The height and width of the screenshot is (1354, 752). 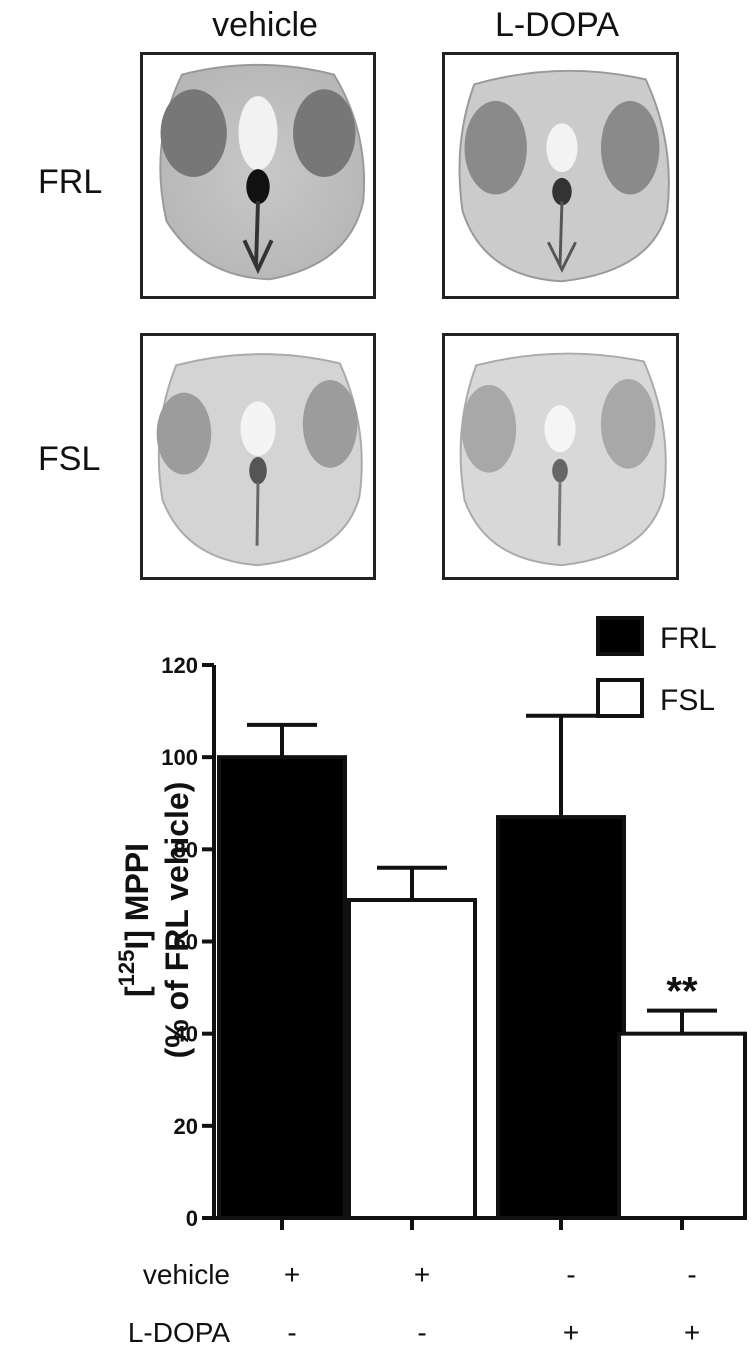 What do you see at coordinates (186, 1034) in the screenshot?
I see `y-tick-label: 40` at bounding box center [186, 1034].